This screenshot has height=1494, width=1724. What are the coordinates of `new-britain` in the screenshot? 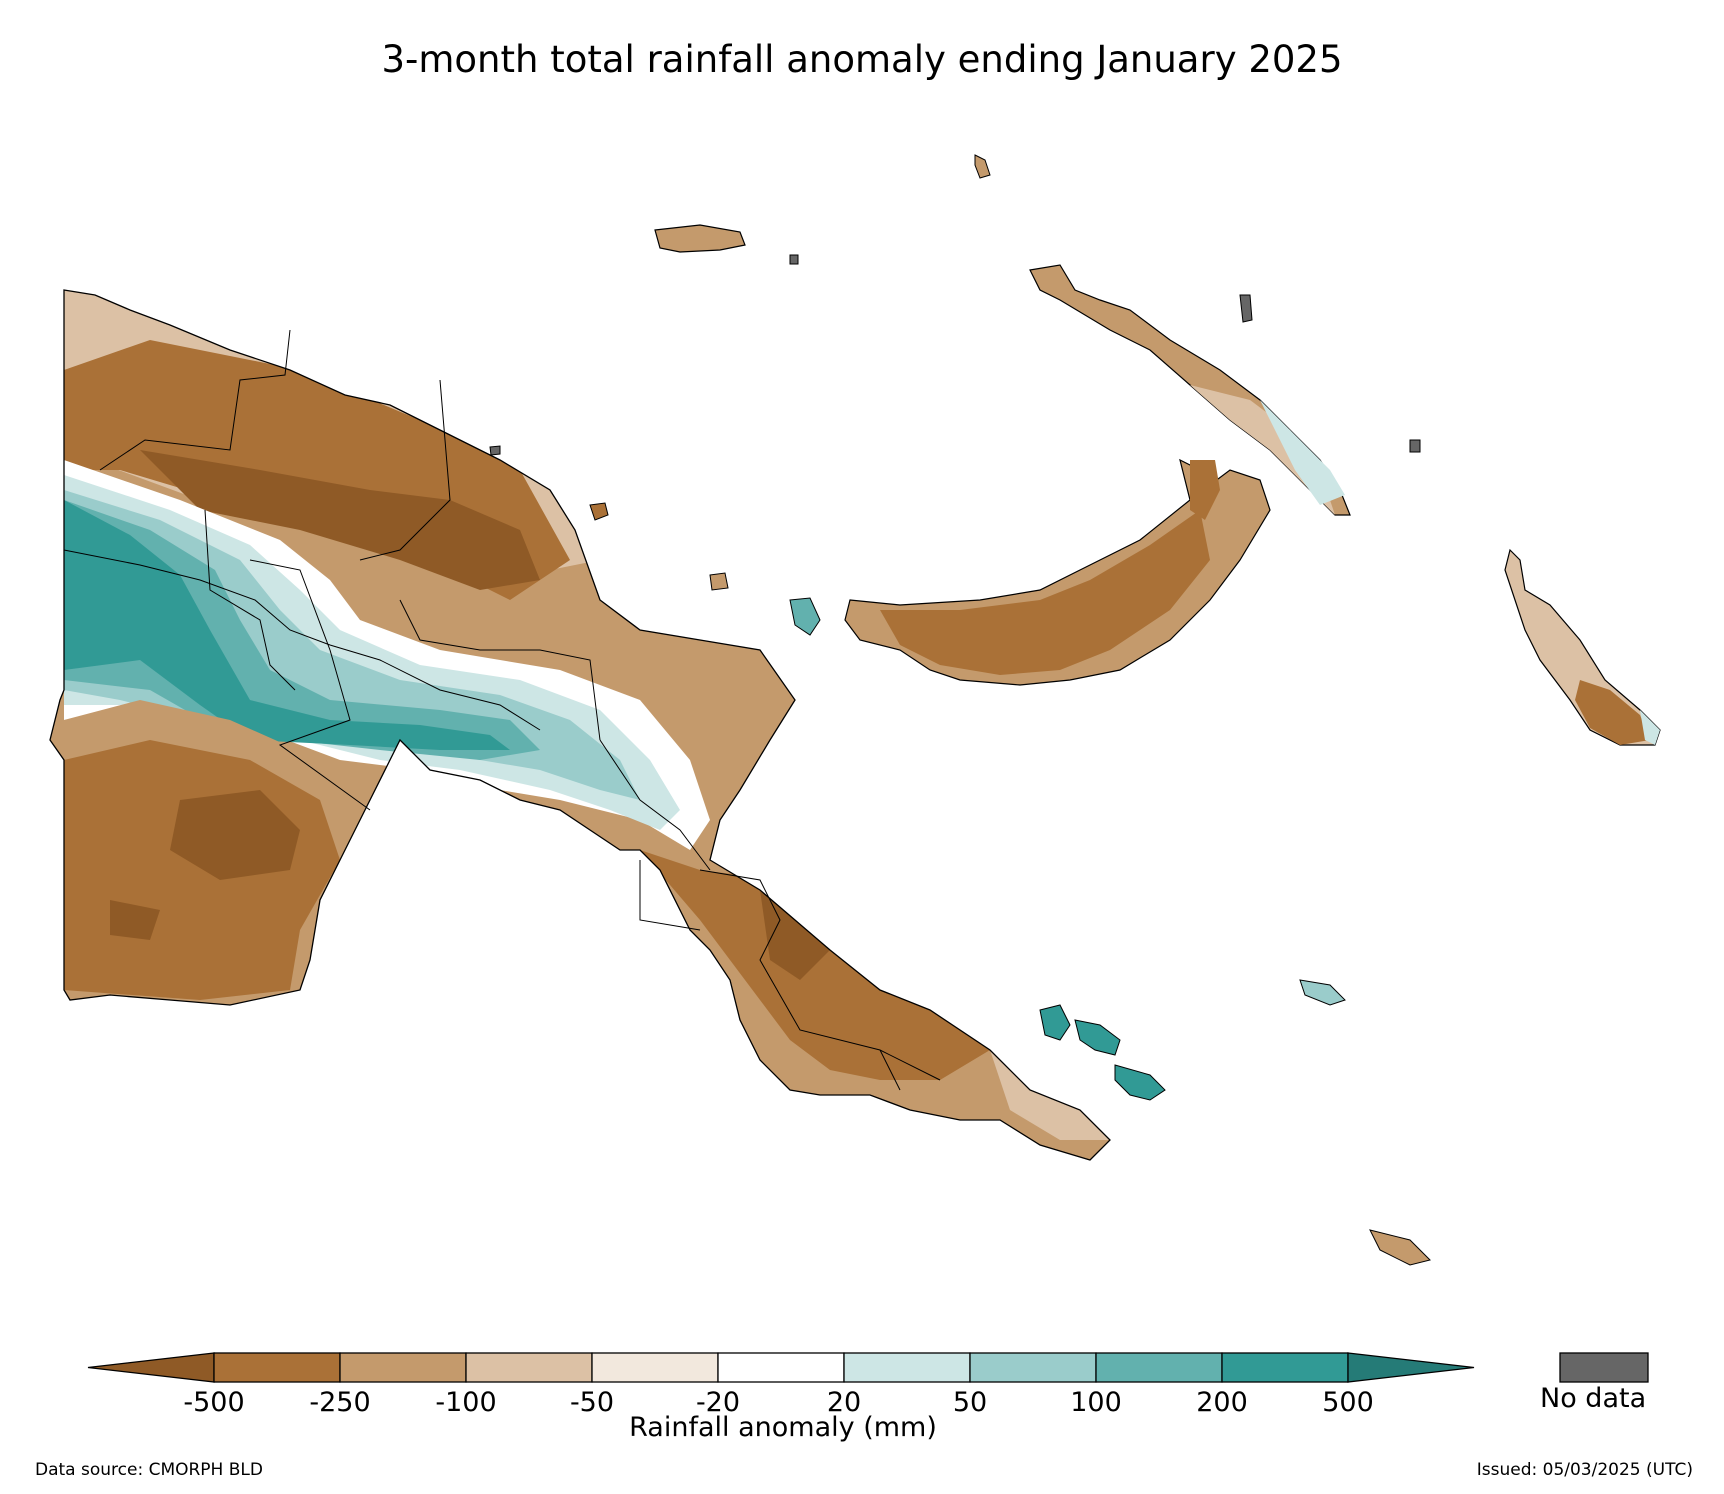 It's located at (1057, 572).